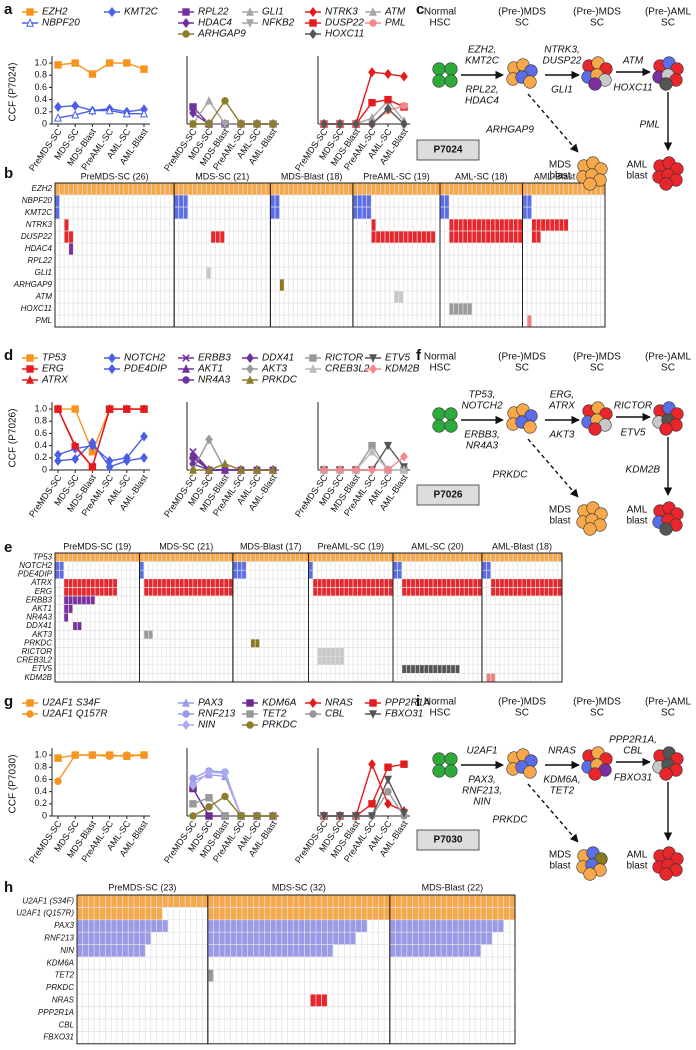  Describe the element at coordinates (8, 701) in the screenshot. I see `panel-letter: g` at that location.